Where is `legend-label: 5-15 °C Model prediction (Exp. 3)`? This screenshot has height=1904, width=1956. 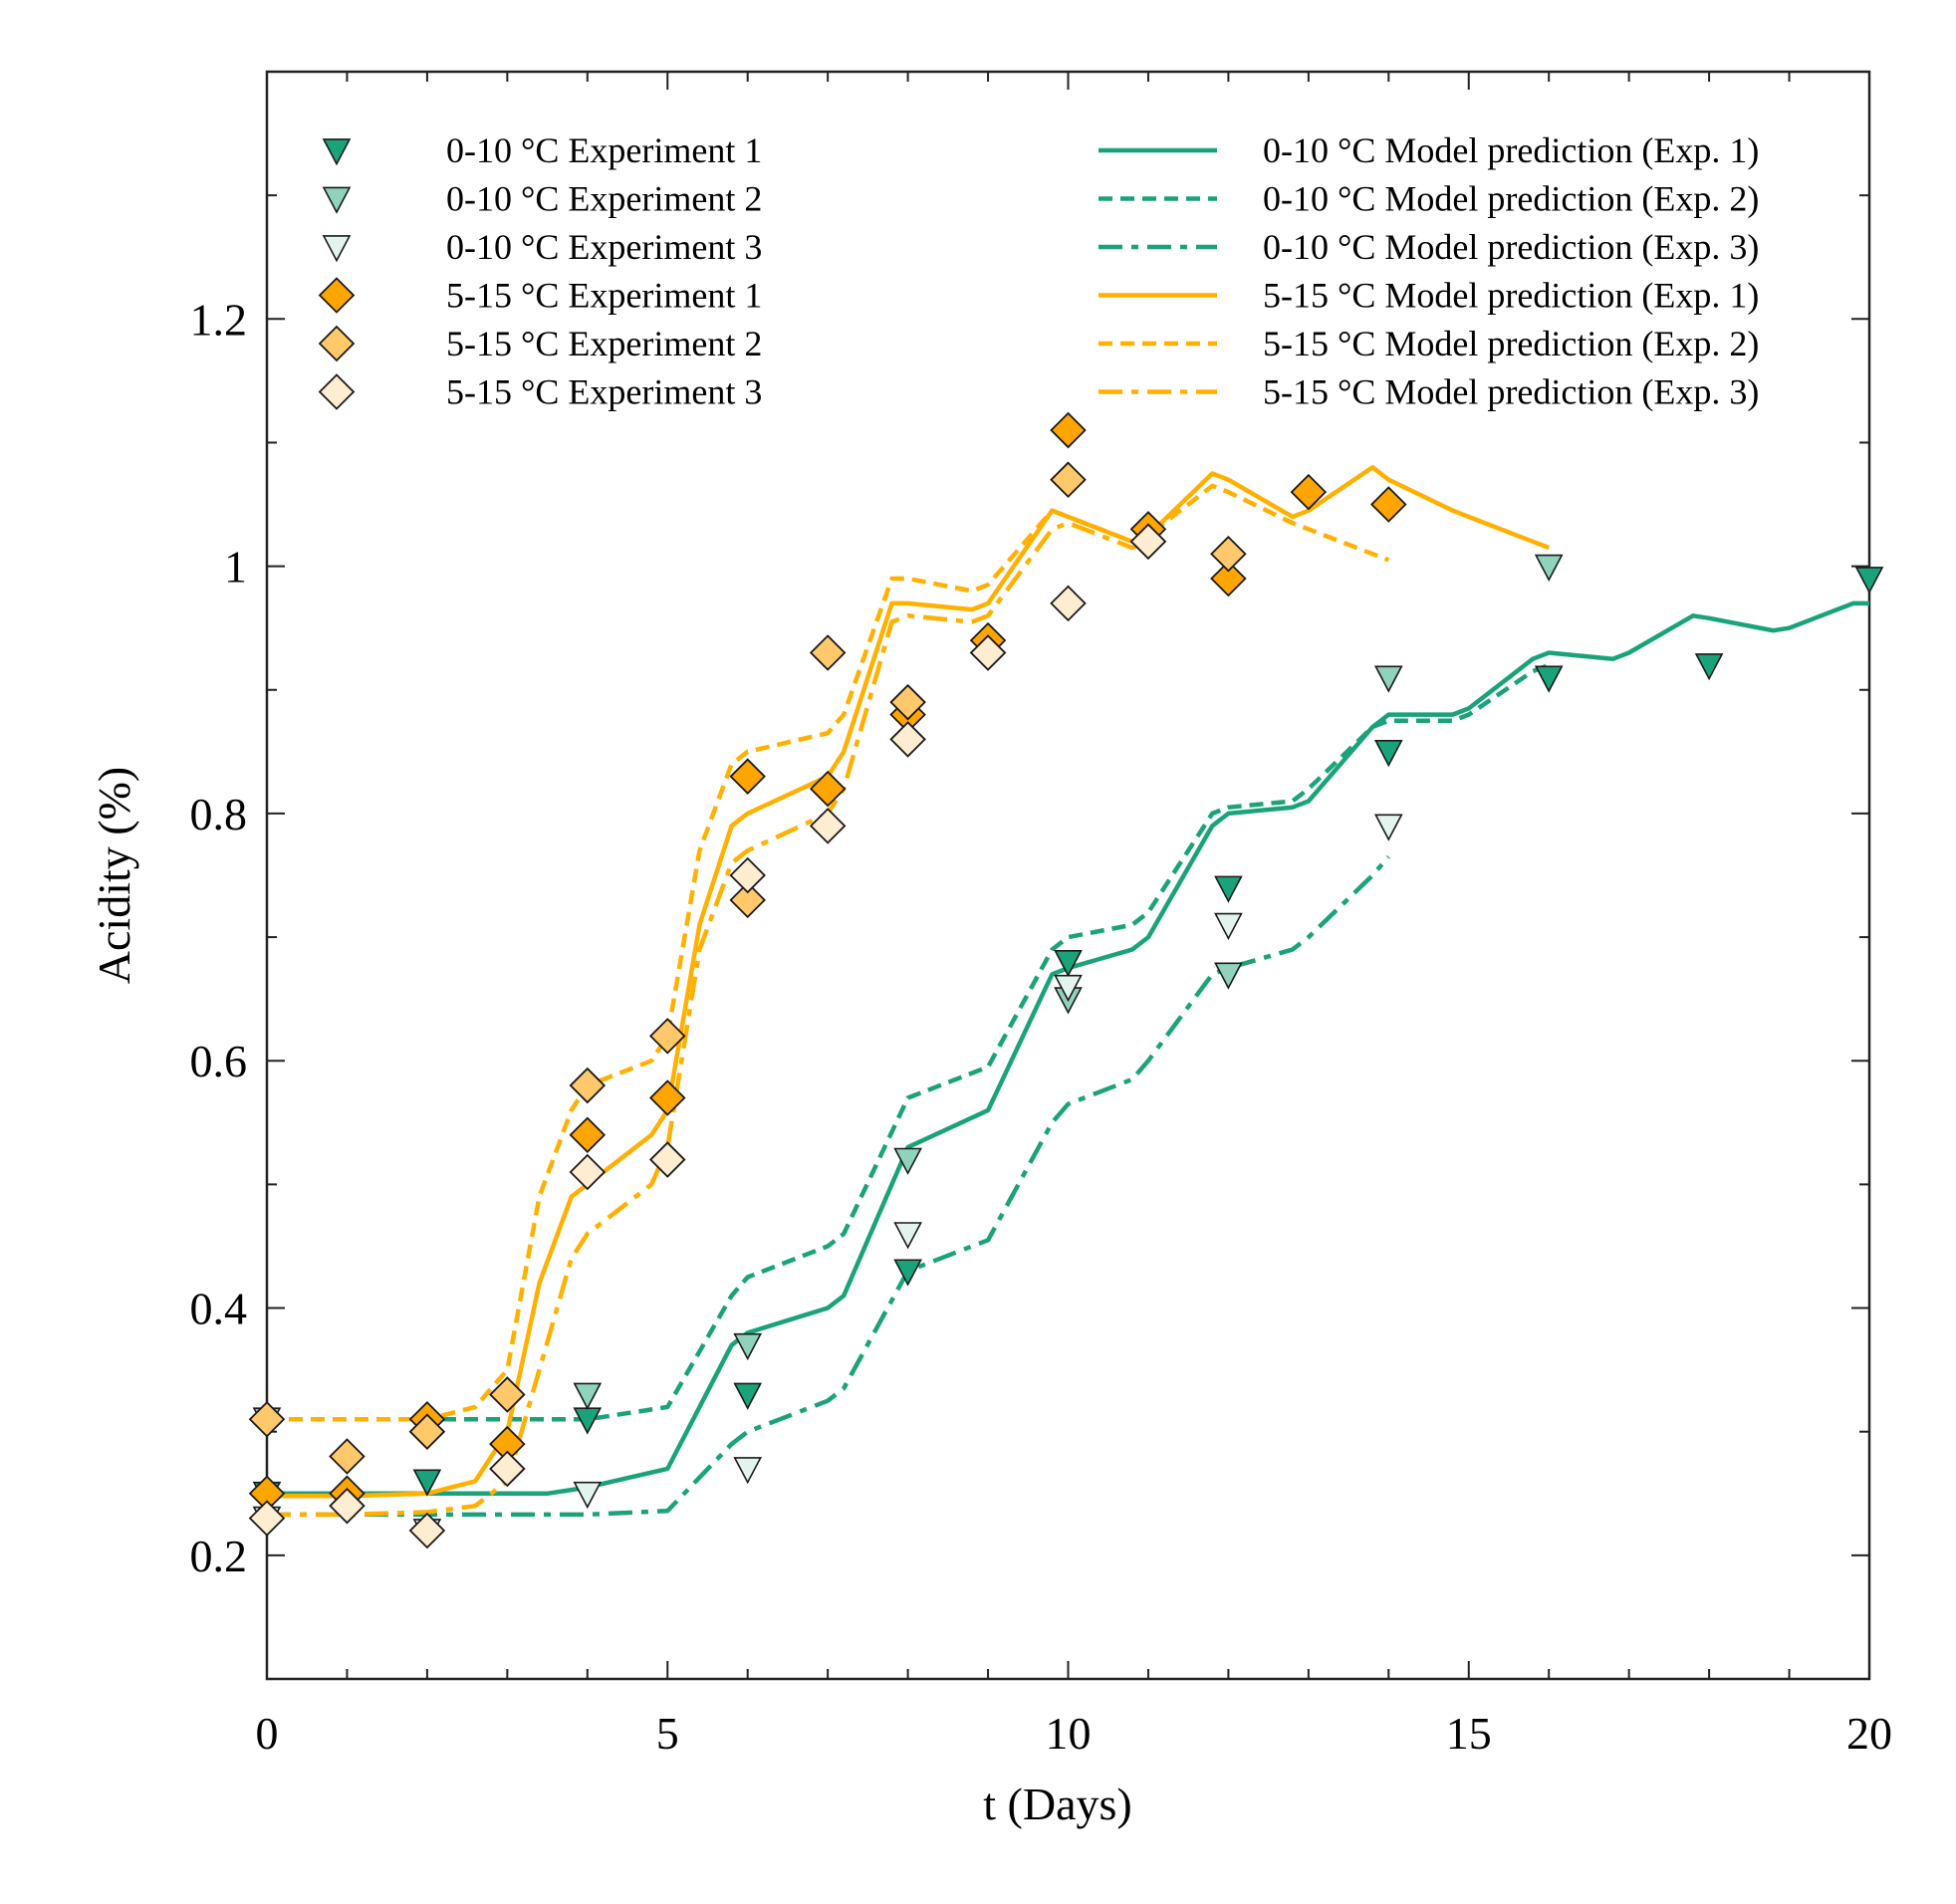
legend-label: 5-15 °C Model prediction (Exp. 3) is located at coordinates (1511, 392).